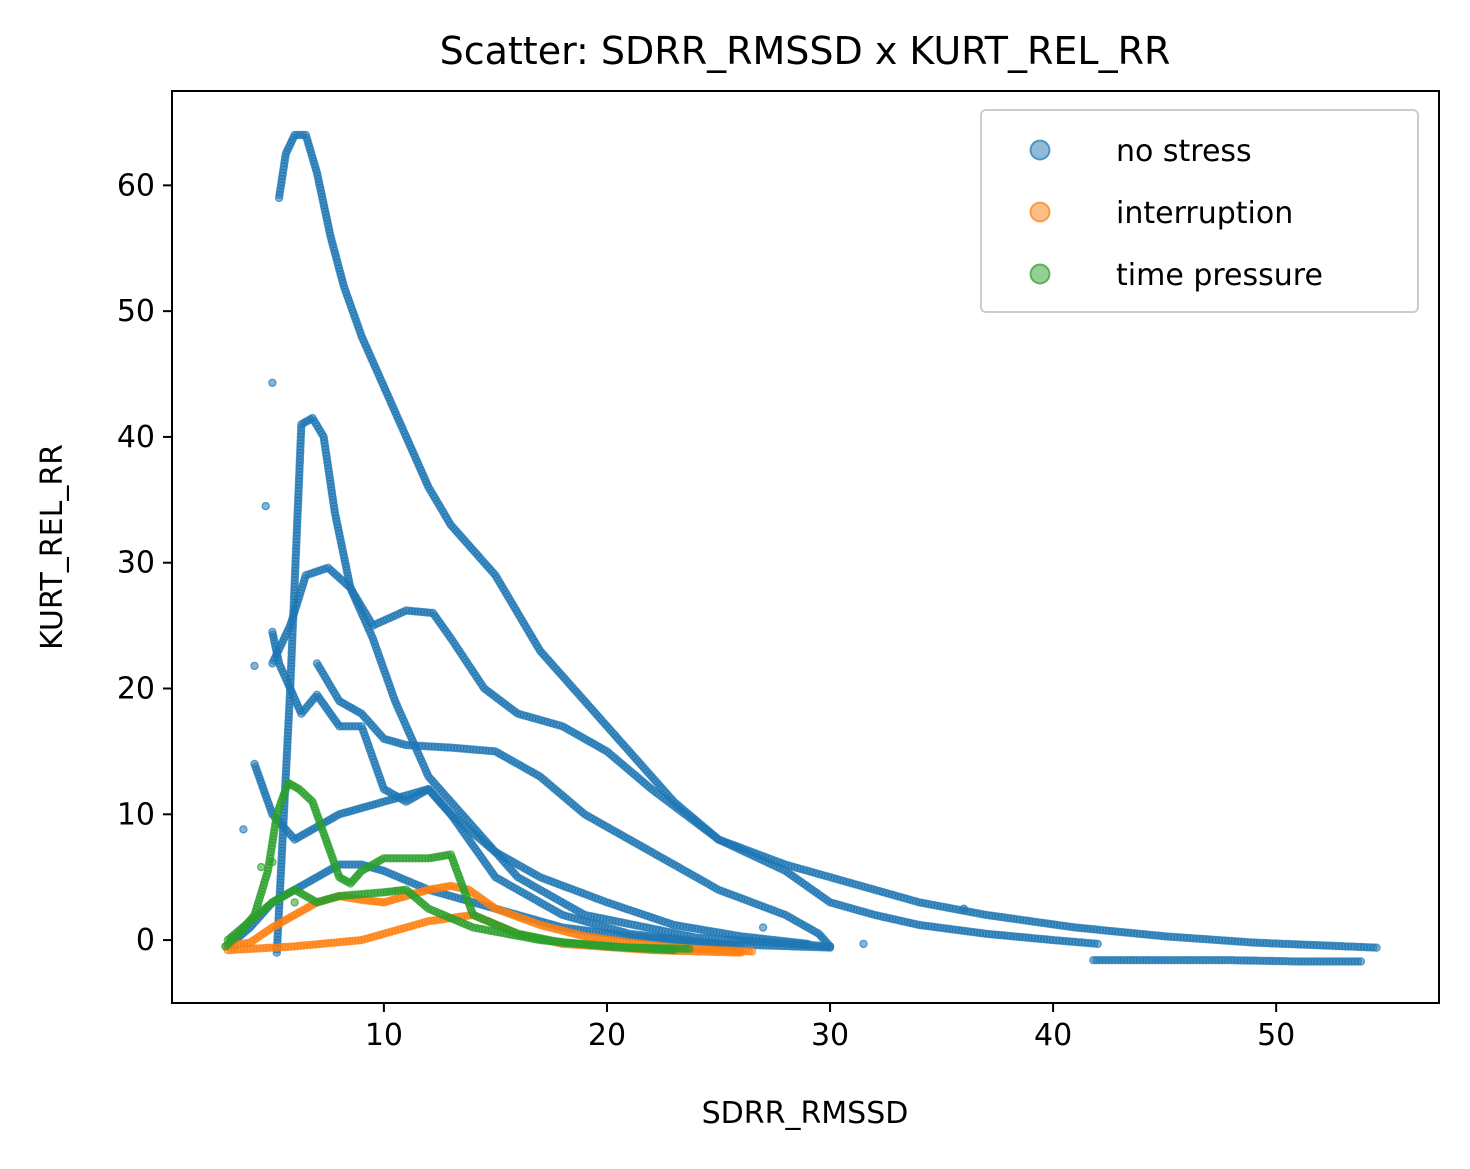  What do you see at coordinates (607, 1035) in the screenshot?
I see `x-tick-label: 20` at bounding box center [607, 1035].